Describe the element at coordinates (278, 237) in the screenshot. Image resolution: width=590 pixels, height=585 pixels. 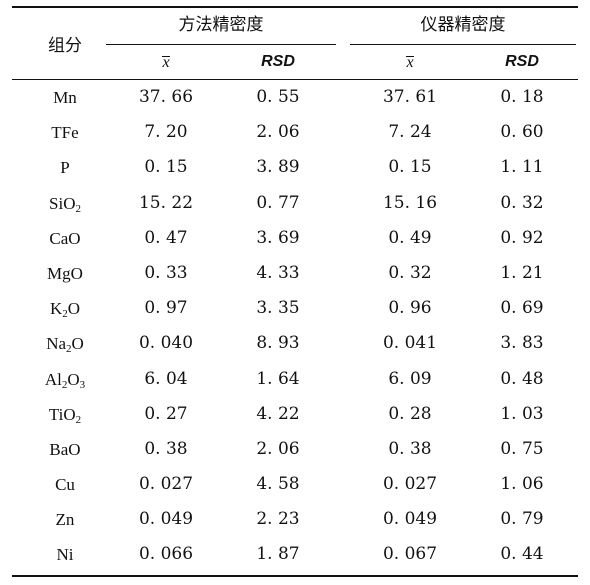
I see `method-rsd-cell: 3. 69` at that location.